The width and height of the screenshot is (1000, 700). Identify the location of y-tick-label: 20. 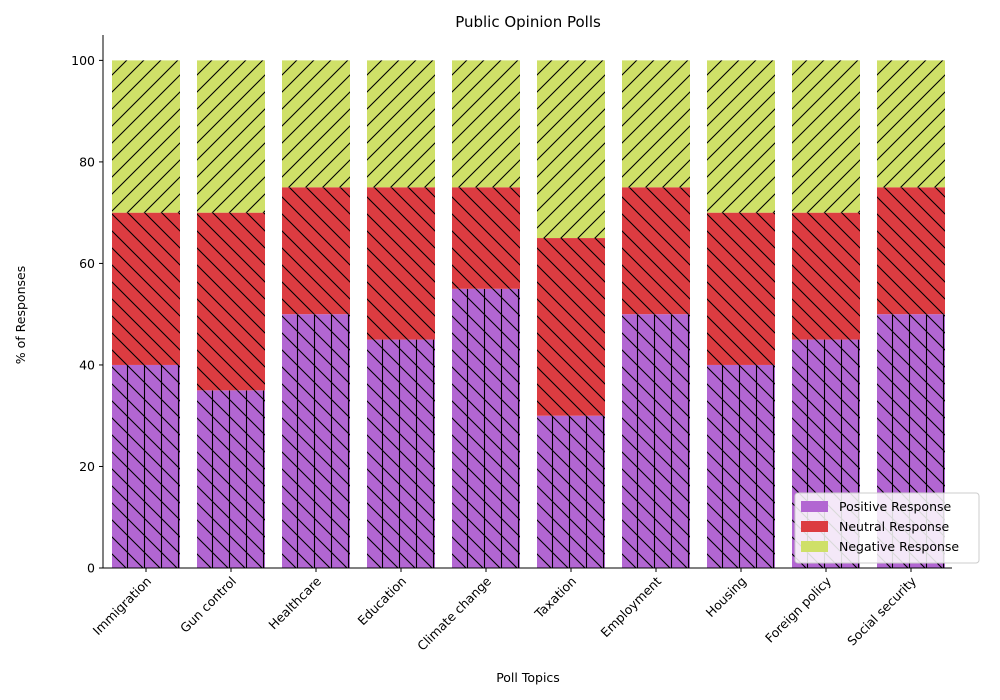
(87, 466).